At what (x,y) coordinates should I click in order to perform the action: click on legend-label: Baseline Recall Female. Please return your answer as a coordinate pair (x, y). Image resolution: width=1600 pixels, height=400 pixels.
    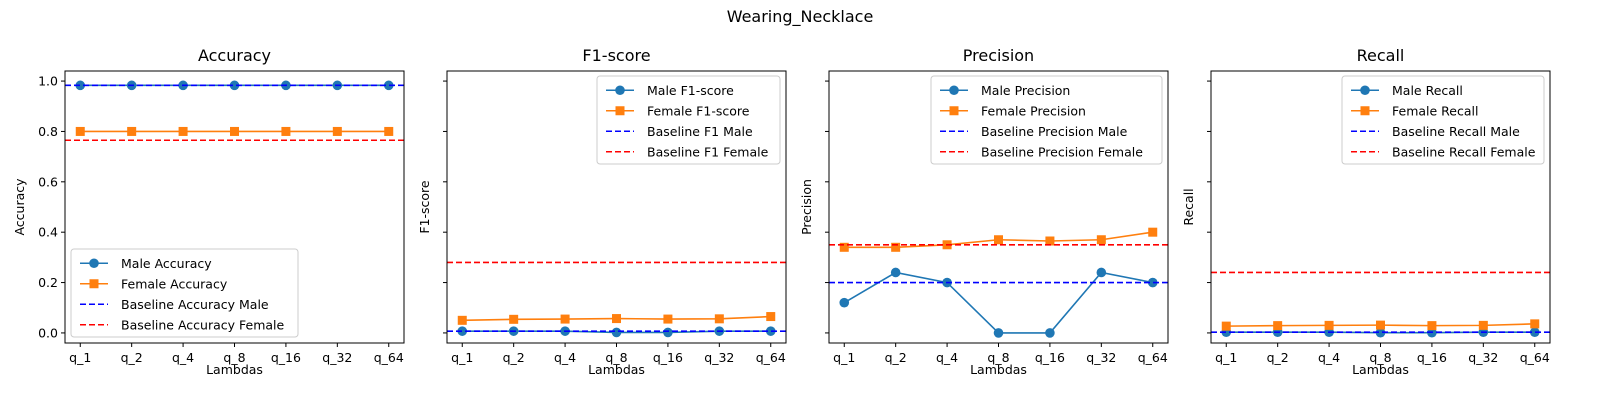
    Looking at the image, I should click on (1464, 151).